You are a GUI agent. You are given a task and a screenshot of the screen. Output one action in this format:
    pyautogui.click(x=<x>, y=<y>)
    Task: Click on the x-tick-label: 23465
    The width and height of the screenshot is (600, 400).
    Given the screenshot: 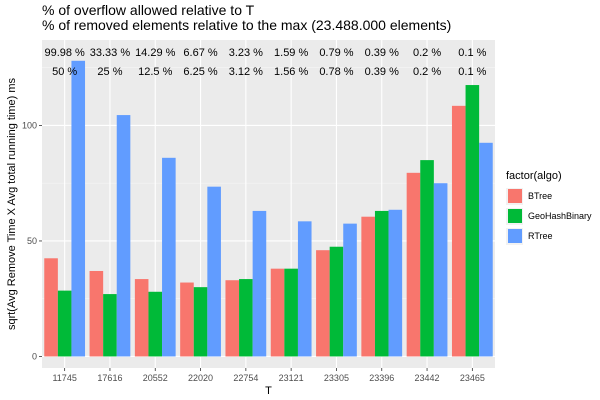 What is the action you would take?
    pyautogui.click(x=472, y=378)
    